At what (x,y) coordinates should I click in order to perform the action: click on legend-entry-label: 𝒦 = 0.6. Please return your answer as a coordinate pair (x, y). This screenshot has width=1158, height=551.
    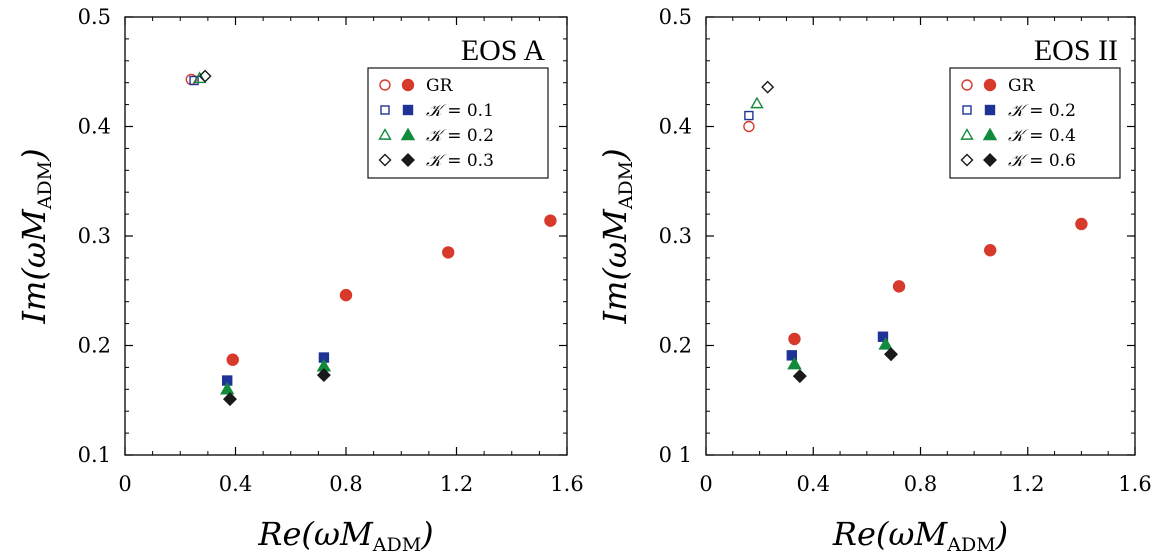
    Looking at the image, I should click on (1042, 161).